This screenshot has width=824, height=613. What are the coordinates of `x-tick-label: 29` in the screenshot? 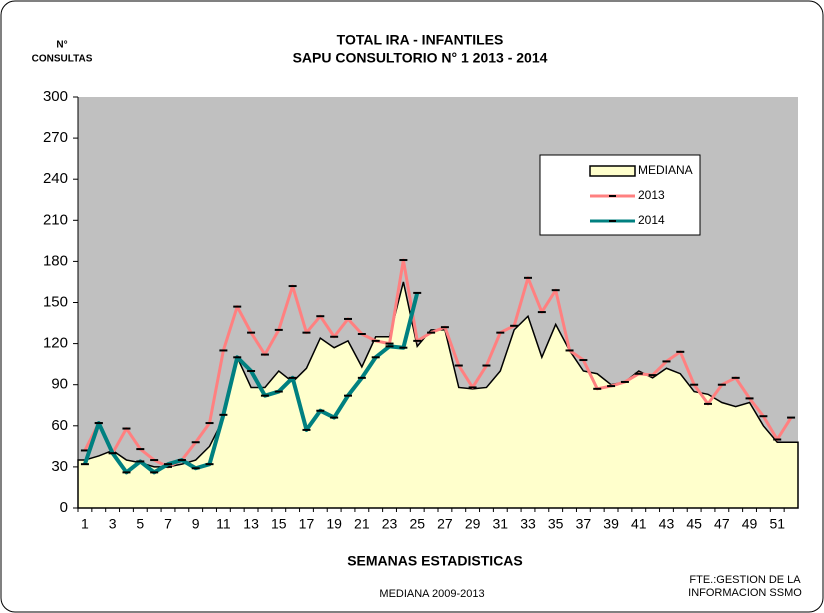 It's located at (473, 524).